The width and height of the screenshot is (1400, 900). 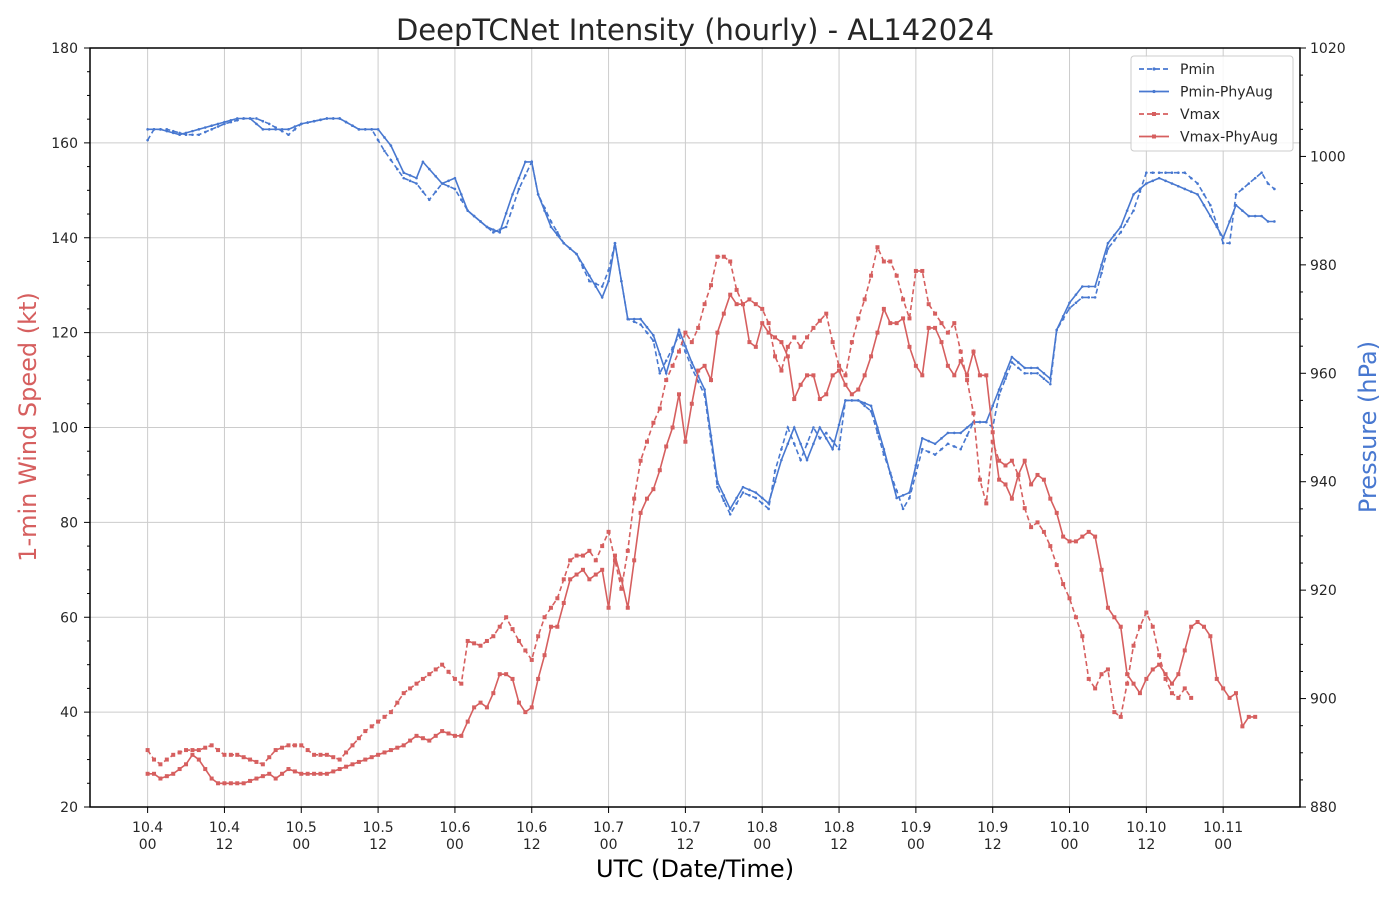 What do you see at coordinates (1206, 93) in the screenshot?
I see `legend-item: Pmin-PhyAug` at bounding box center [1206, 93].